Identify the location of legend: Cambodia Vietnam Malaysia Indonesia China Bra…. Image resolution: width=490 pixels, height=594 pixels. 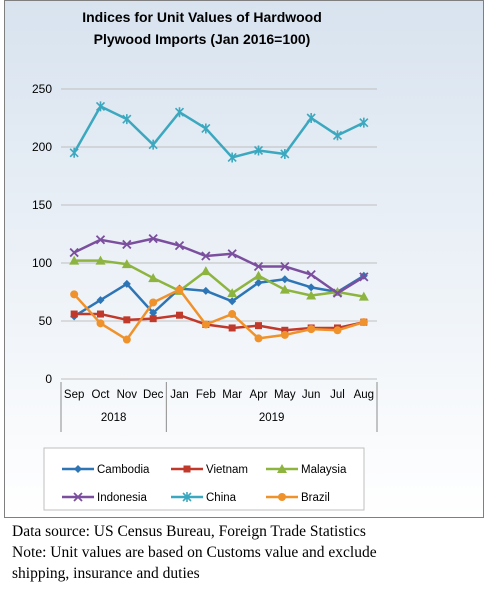
(204, 479).